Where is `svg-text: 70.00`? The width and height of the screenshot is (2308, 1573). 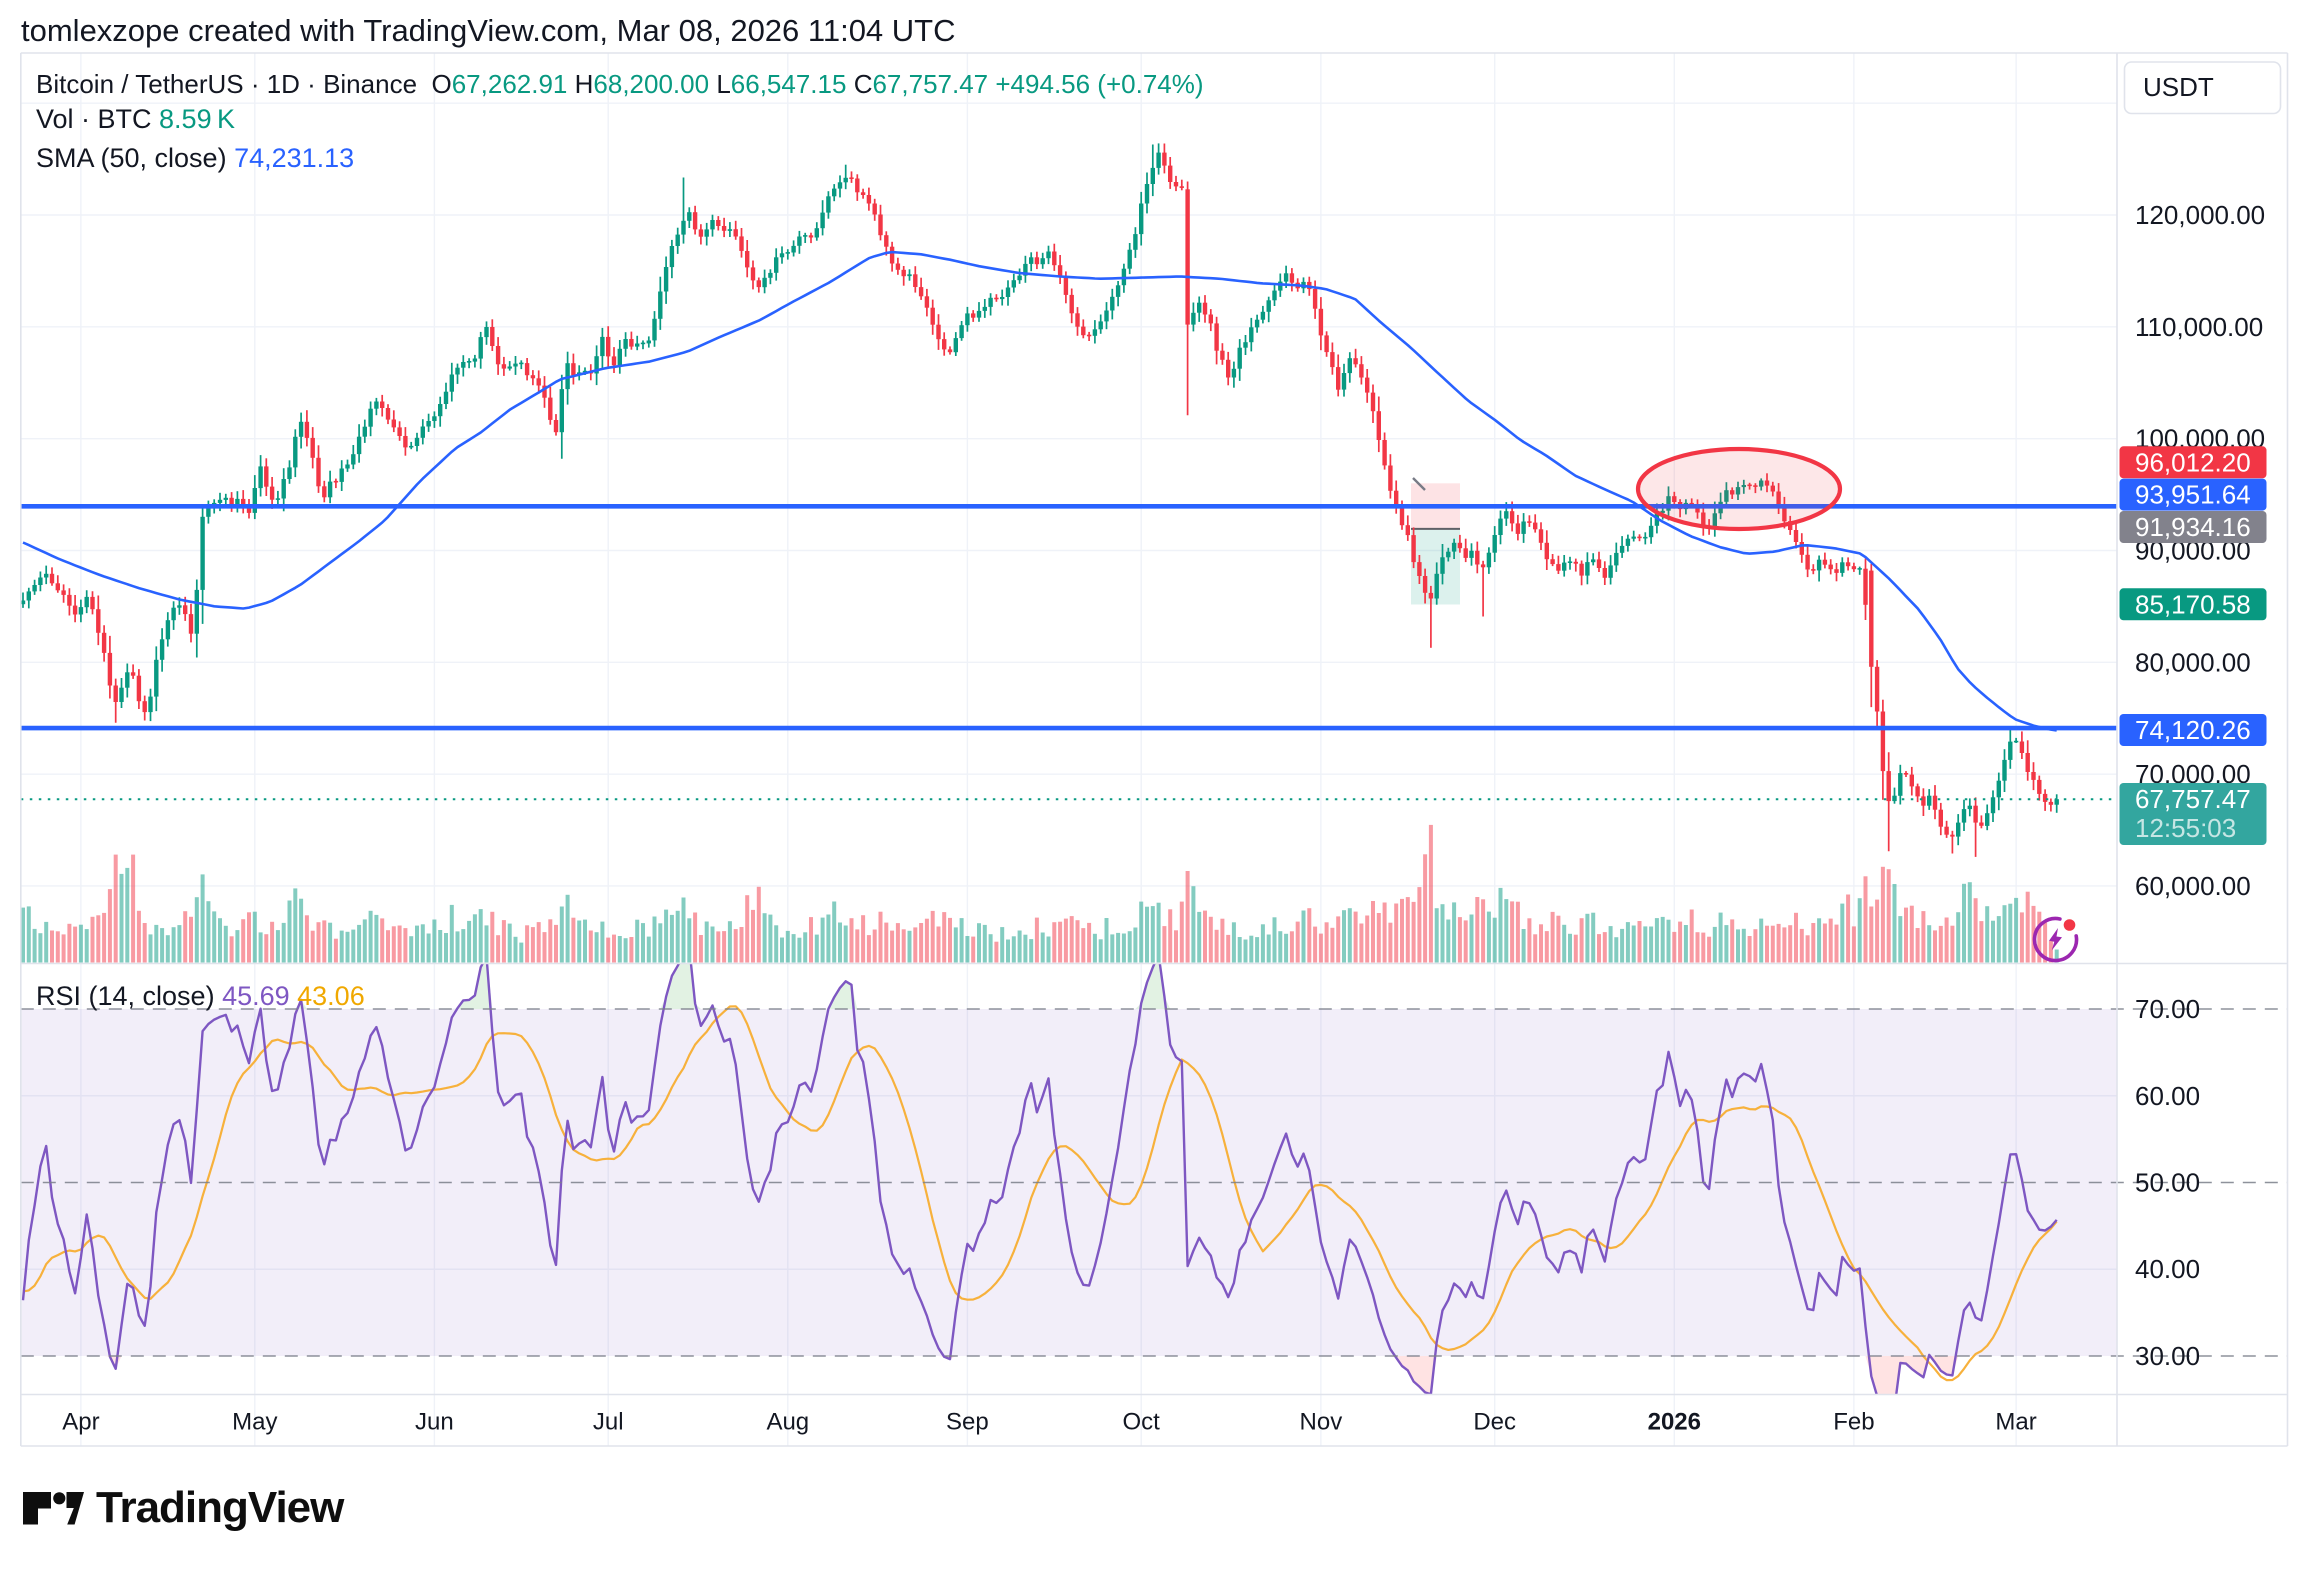 svg-text: 70.00 is located at coordinates (2167, 1009).